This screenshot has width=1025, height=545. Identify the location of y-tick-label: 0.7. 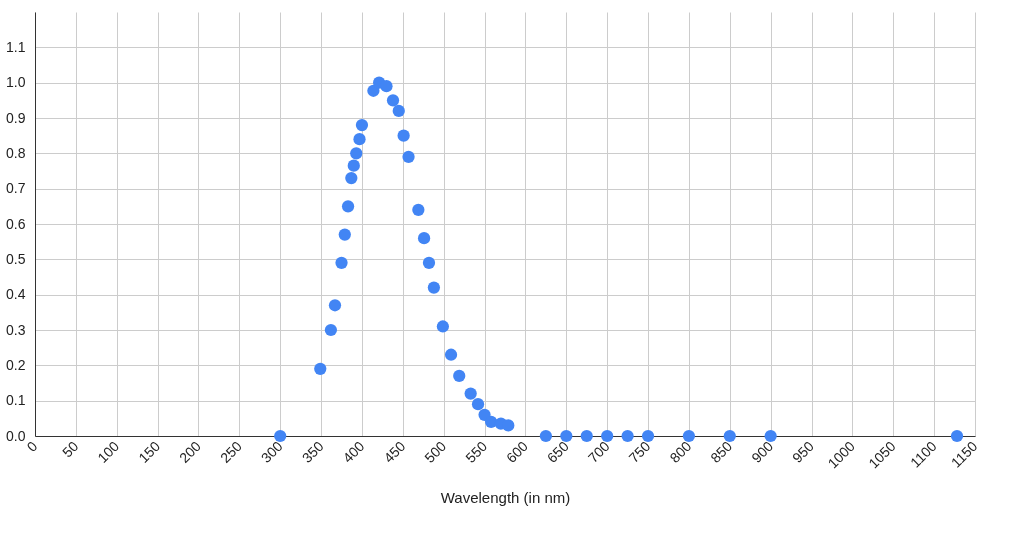
(16, 188).